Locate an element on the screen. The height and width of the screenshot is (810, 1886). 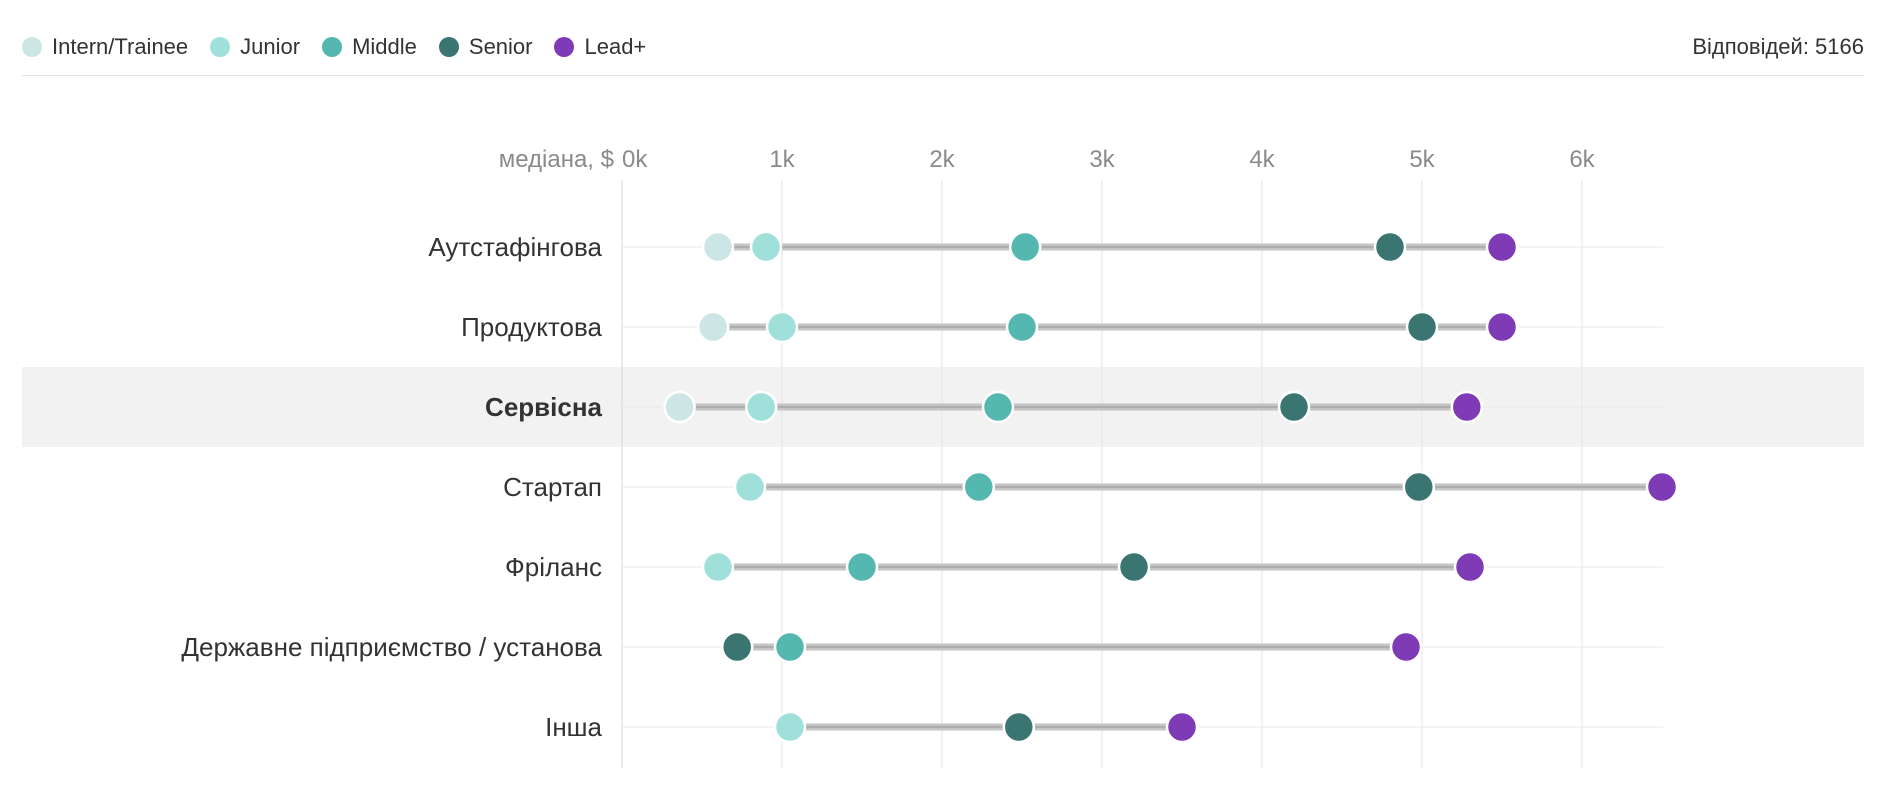
responses-count: Відповідей: 5166 is located at coordinates (1778, 46).